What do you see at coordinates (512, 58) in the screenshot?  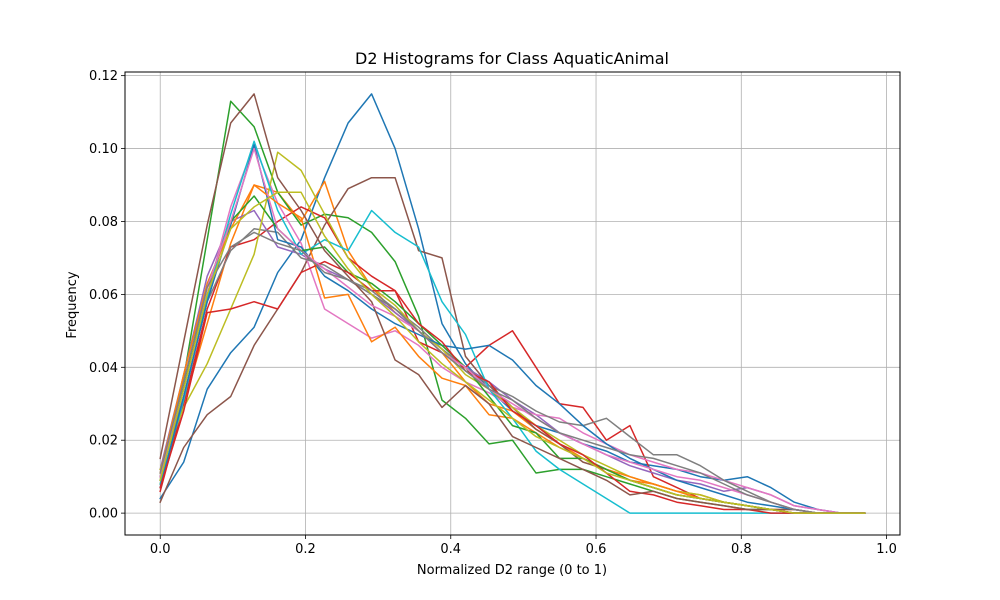 I see `chart-title: D2 Histograms for Class AquaticAnimal` at bounding box center [512, 58].